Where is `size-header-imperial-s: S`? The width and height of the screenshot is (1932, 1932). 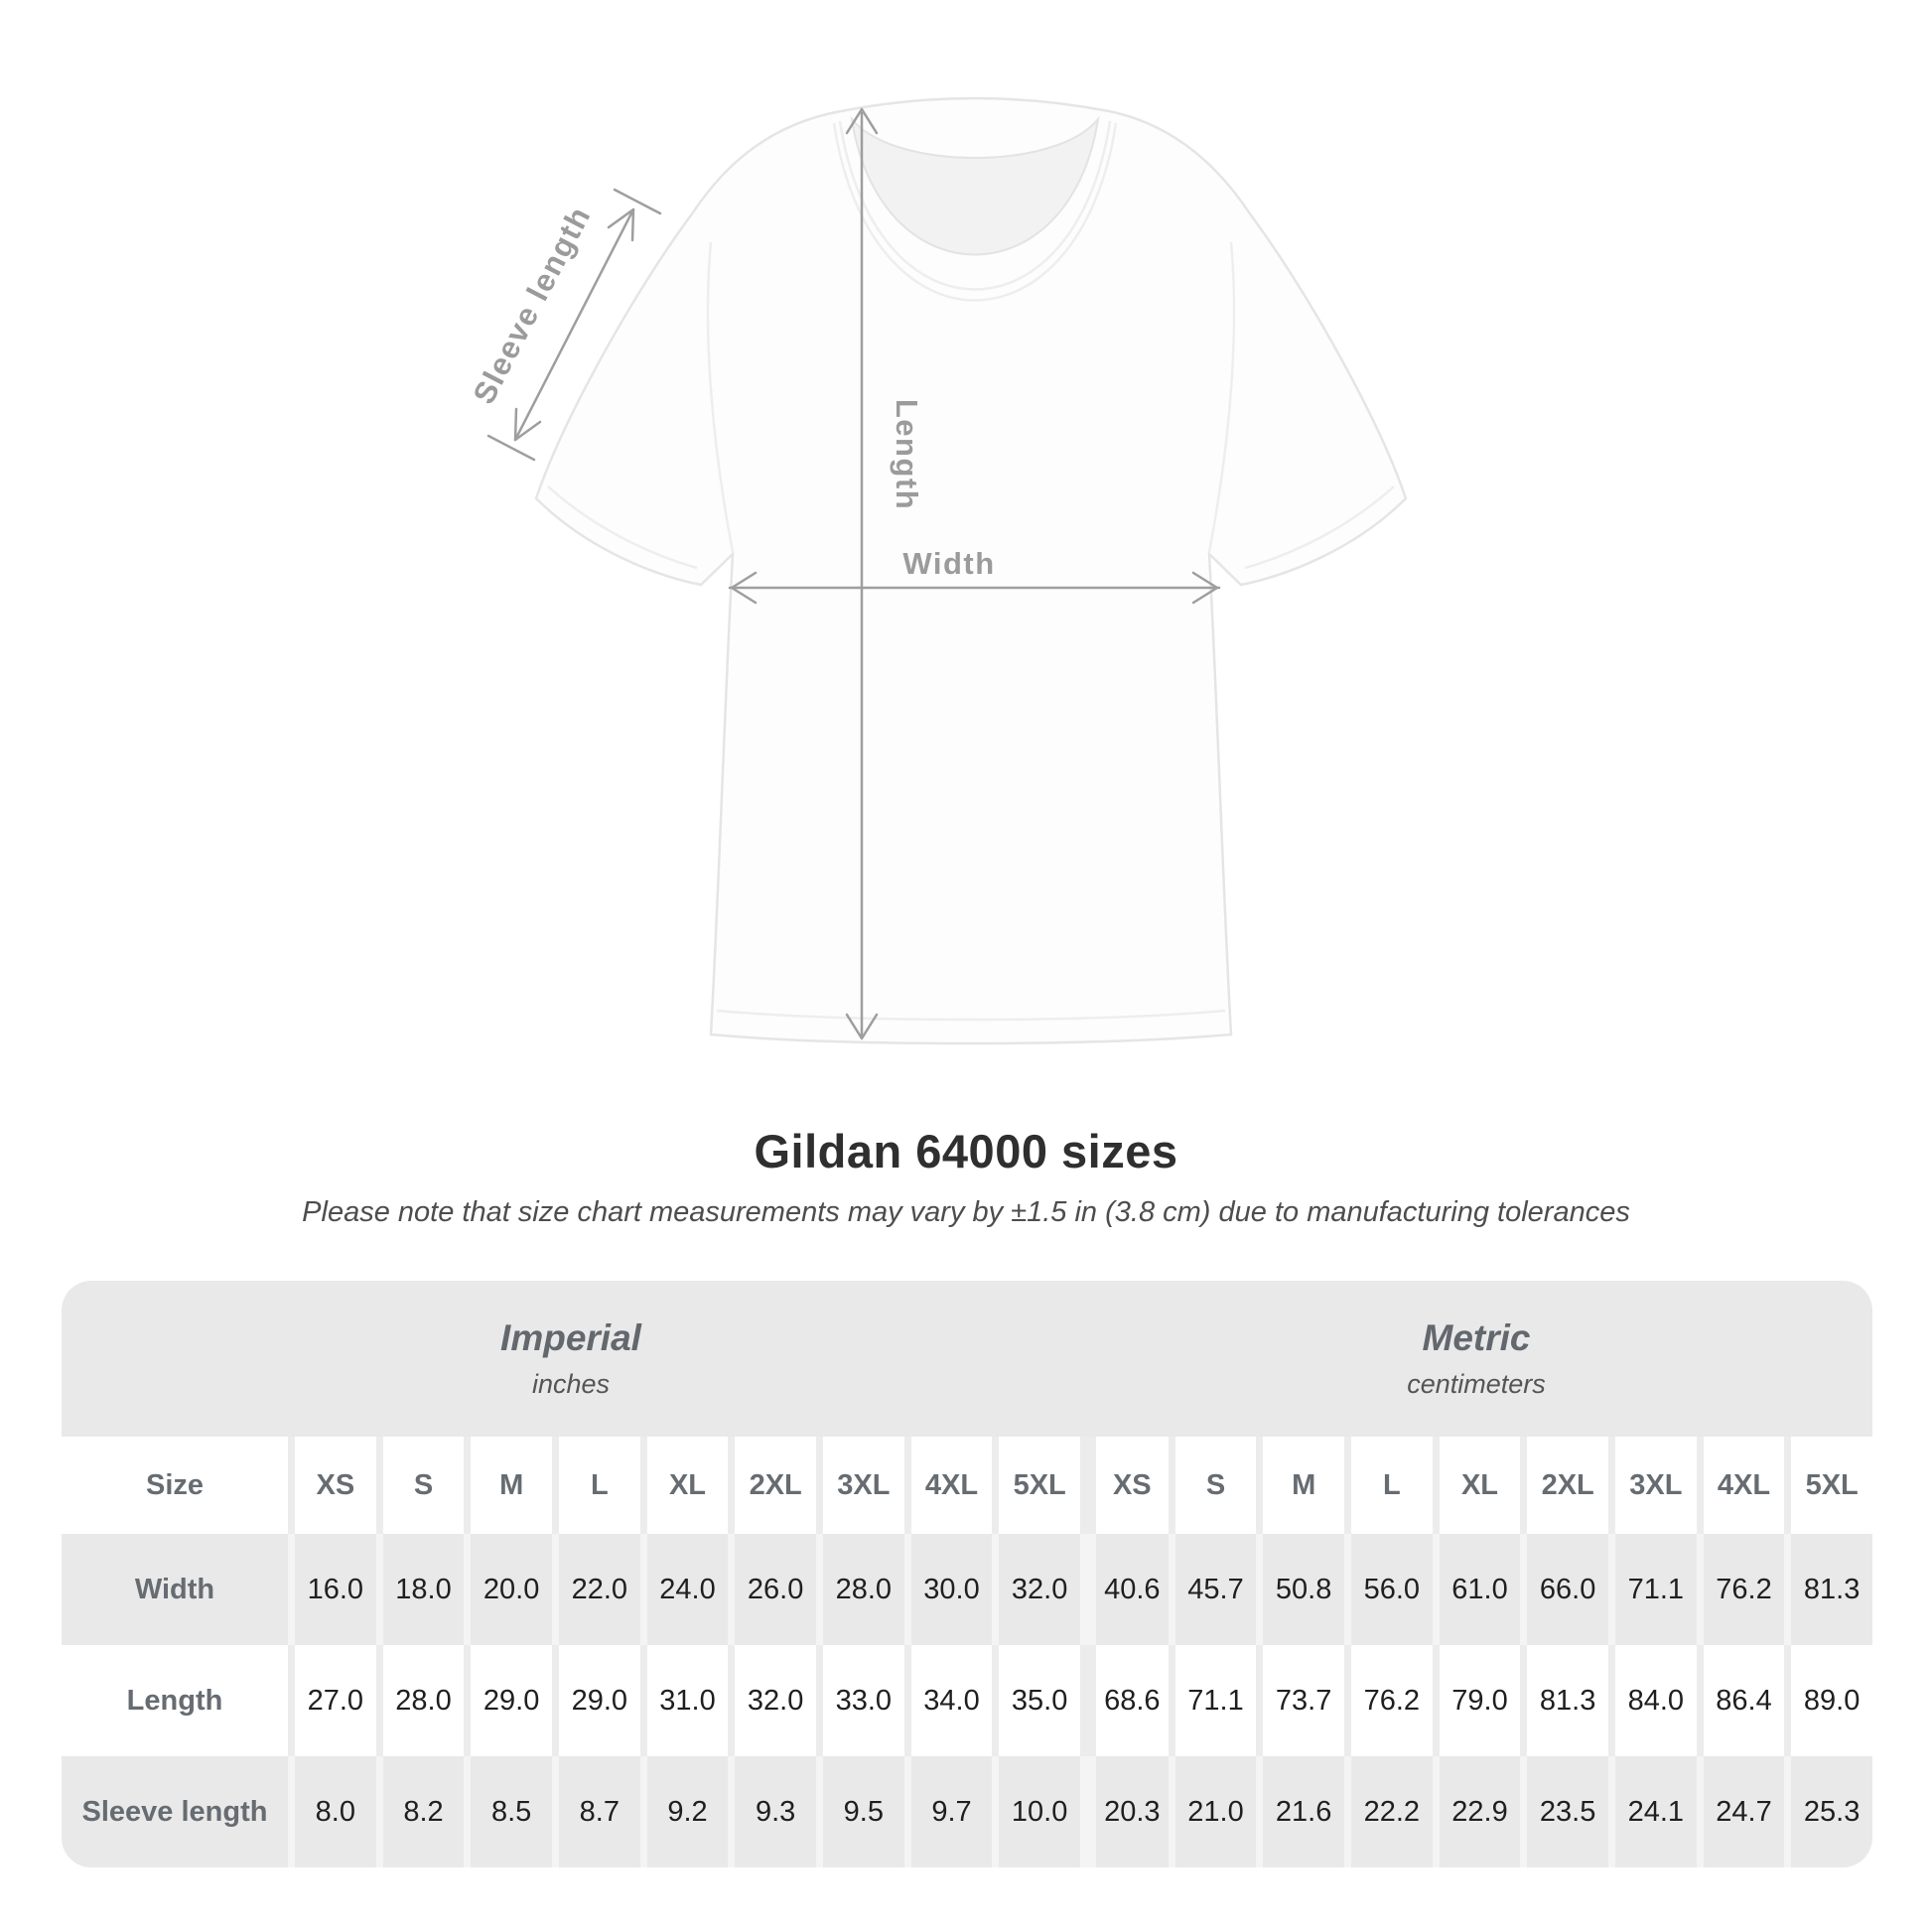
size-header-imperial-s: S is located at coordinates (420, 1486).